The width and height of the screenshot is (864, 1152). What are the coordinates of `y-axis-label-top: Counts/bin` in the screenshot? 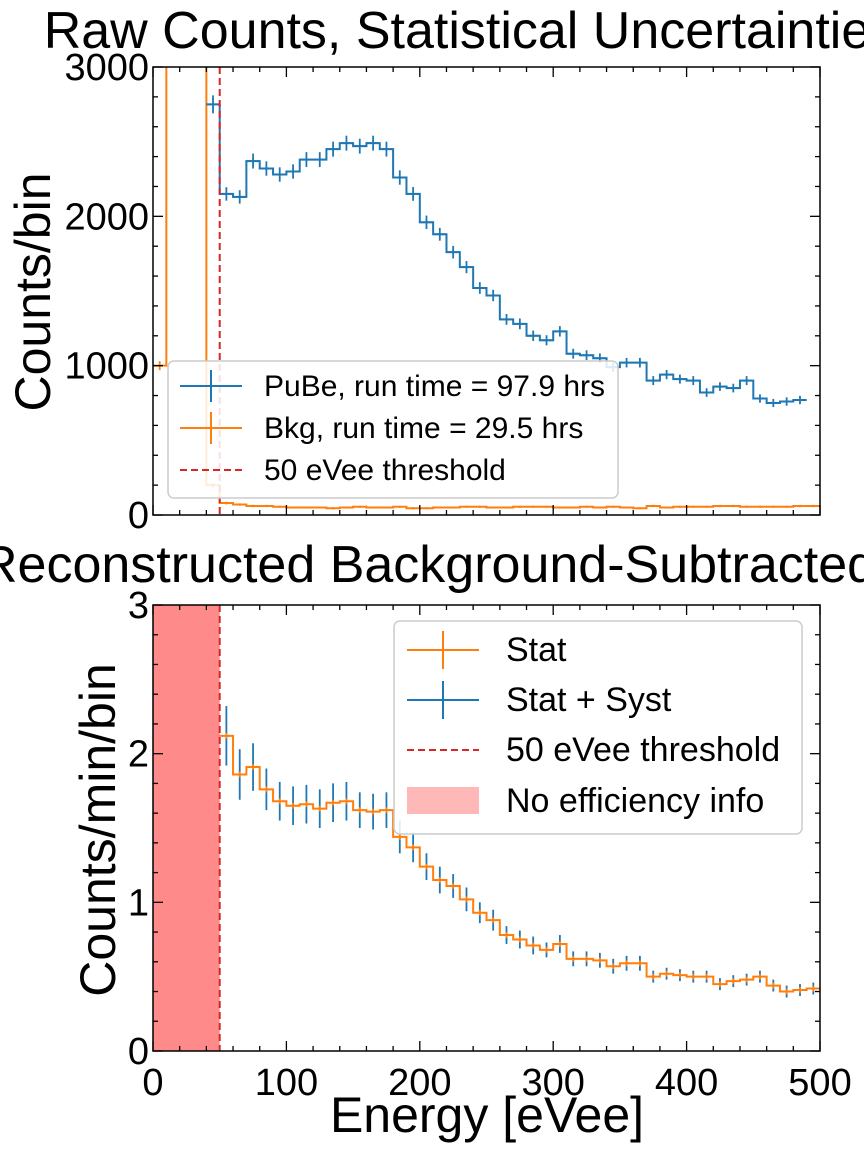 It's located at (33, 291).